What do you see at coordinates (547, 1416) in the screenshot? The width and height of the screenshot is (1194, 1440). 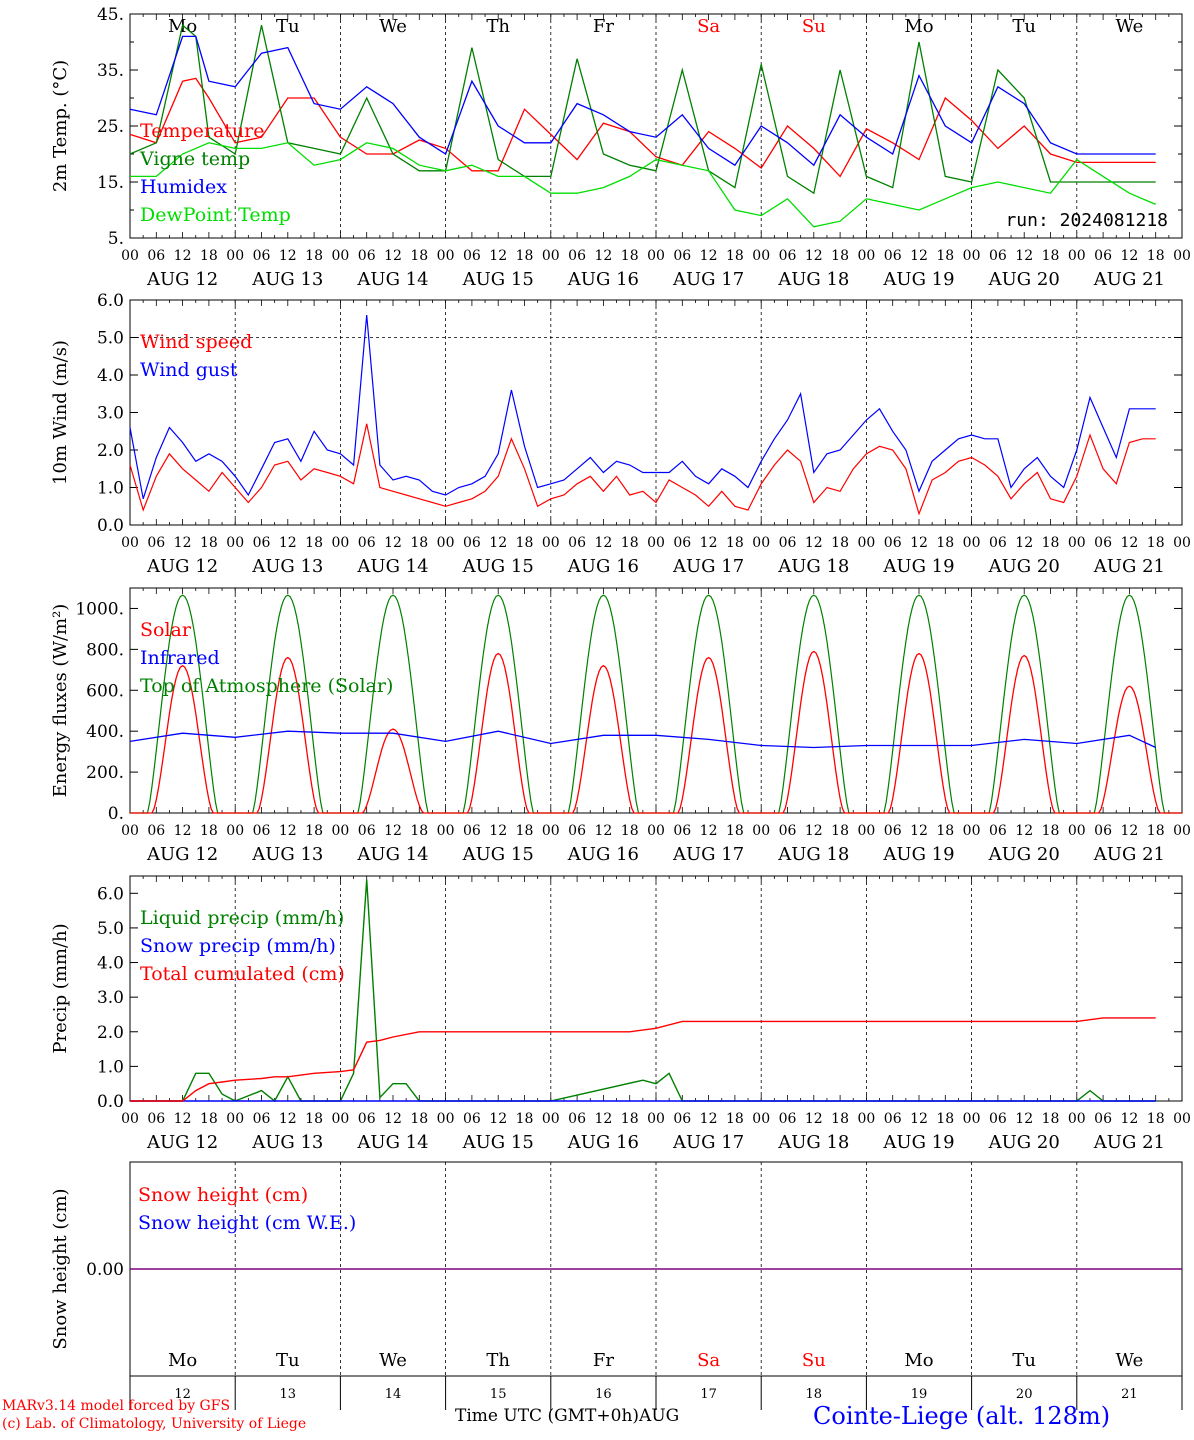 I see `time-label: Time UTC (GMT+0h)` at bounding box center [547, 1416].